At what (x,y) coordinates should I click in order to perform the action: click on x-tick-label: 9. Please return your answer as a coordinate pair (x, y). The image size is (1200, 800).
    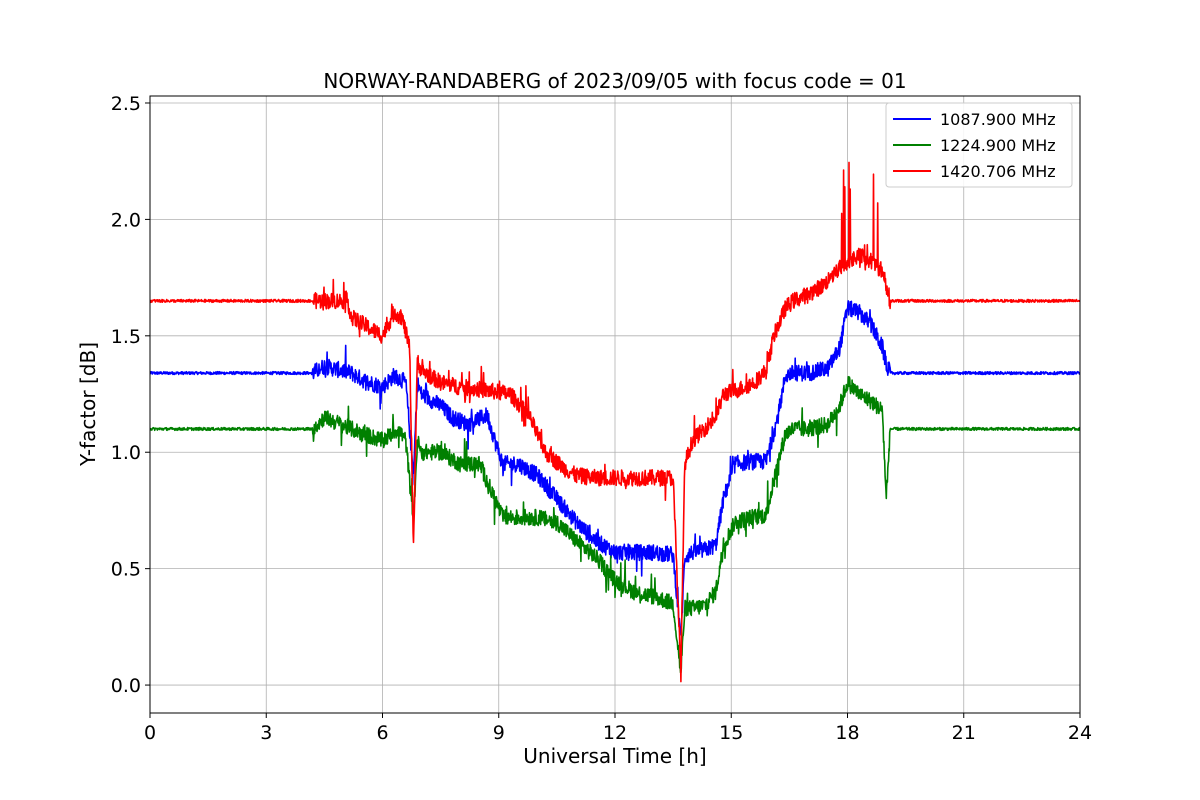
    Looking at the image, I should click on (499, 733).